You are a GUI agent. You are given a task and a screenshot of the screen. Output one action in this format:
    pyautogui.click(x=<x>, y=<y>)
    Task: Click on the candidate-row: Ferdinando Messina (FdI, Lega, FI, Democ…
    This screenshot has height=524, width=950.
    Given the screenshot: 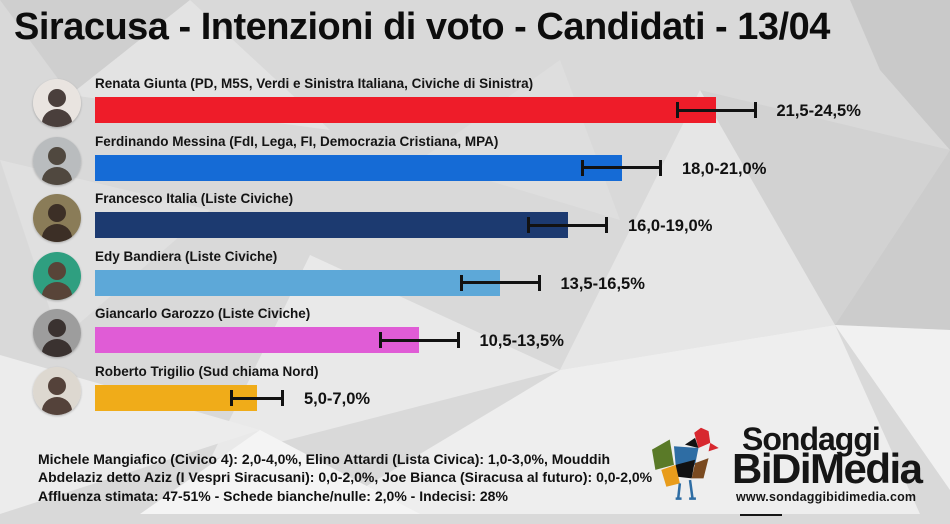 What is the action you would take?
    pyautogui.click(x=491, y=163)
    